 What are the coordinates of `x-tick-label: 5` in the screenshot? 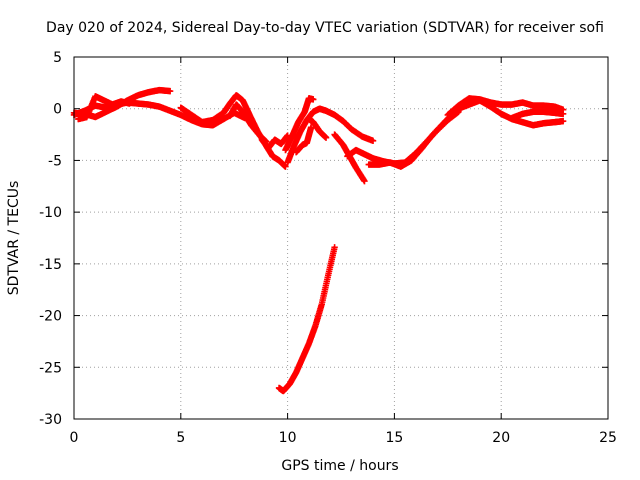 It's located at (180, 438).